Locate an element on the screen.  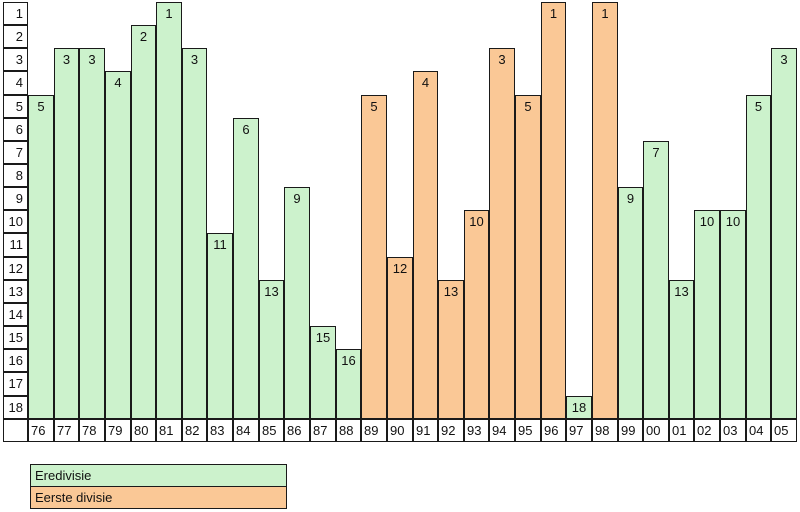
y-tick-8: 8 is located at coordinates (15, 175).